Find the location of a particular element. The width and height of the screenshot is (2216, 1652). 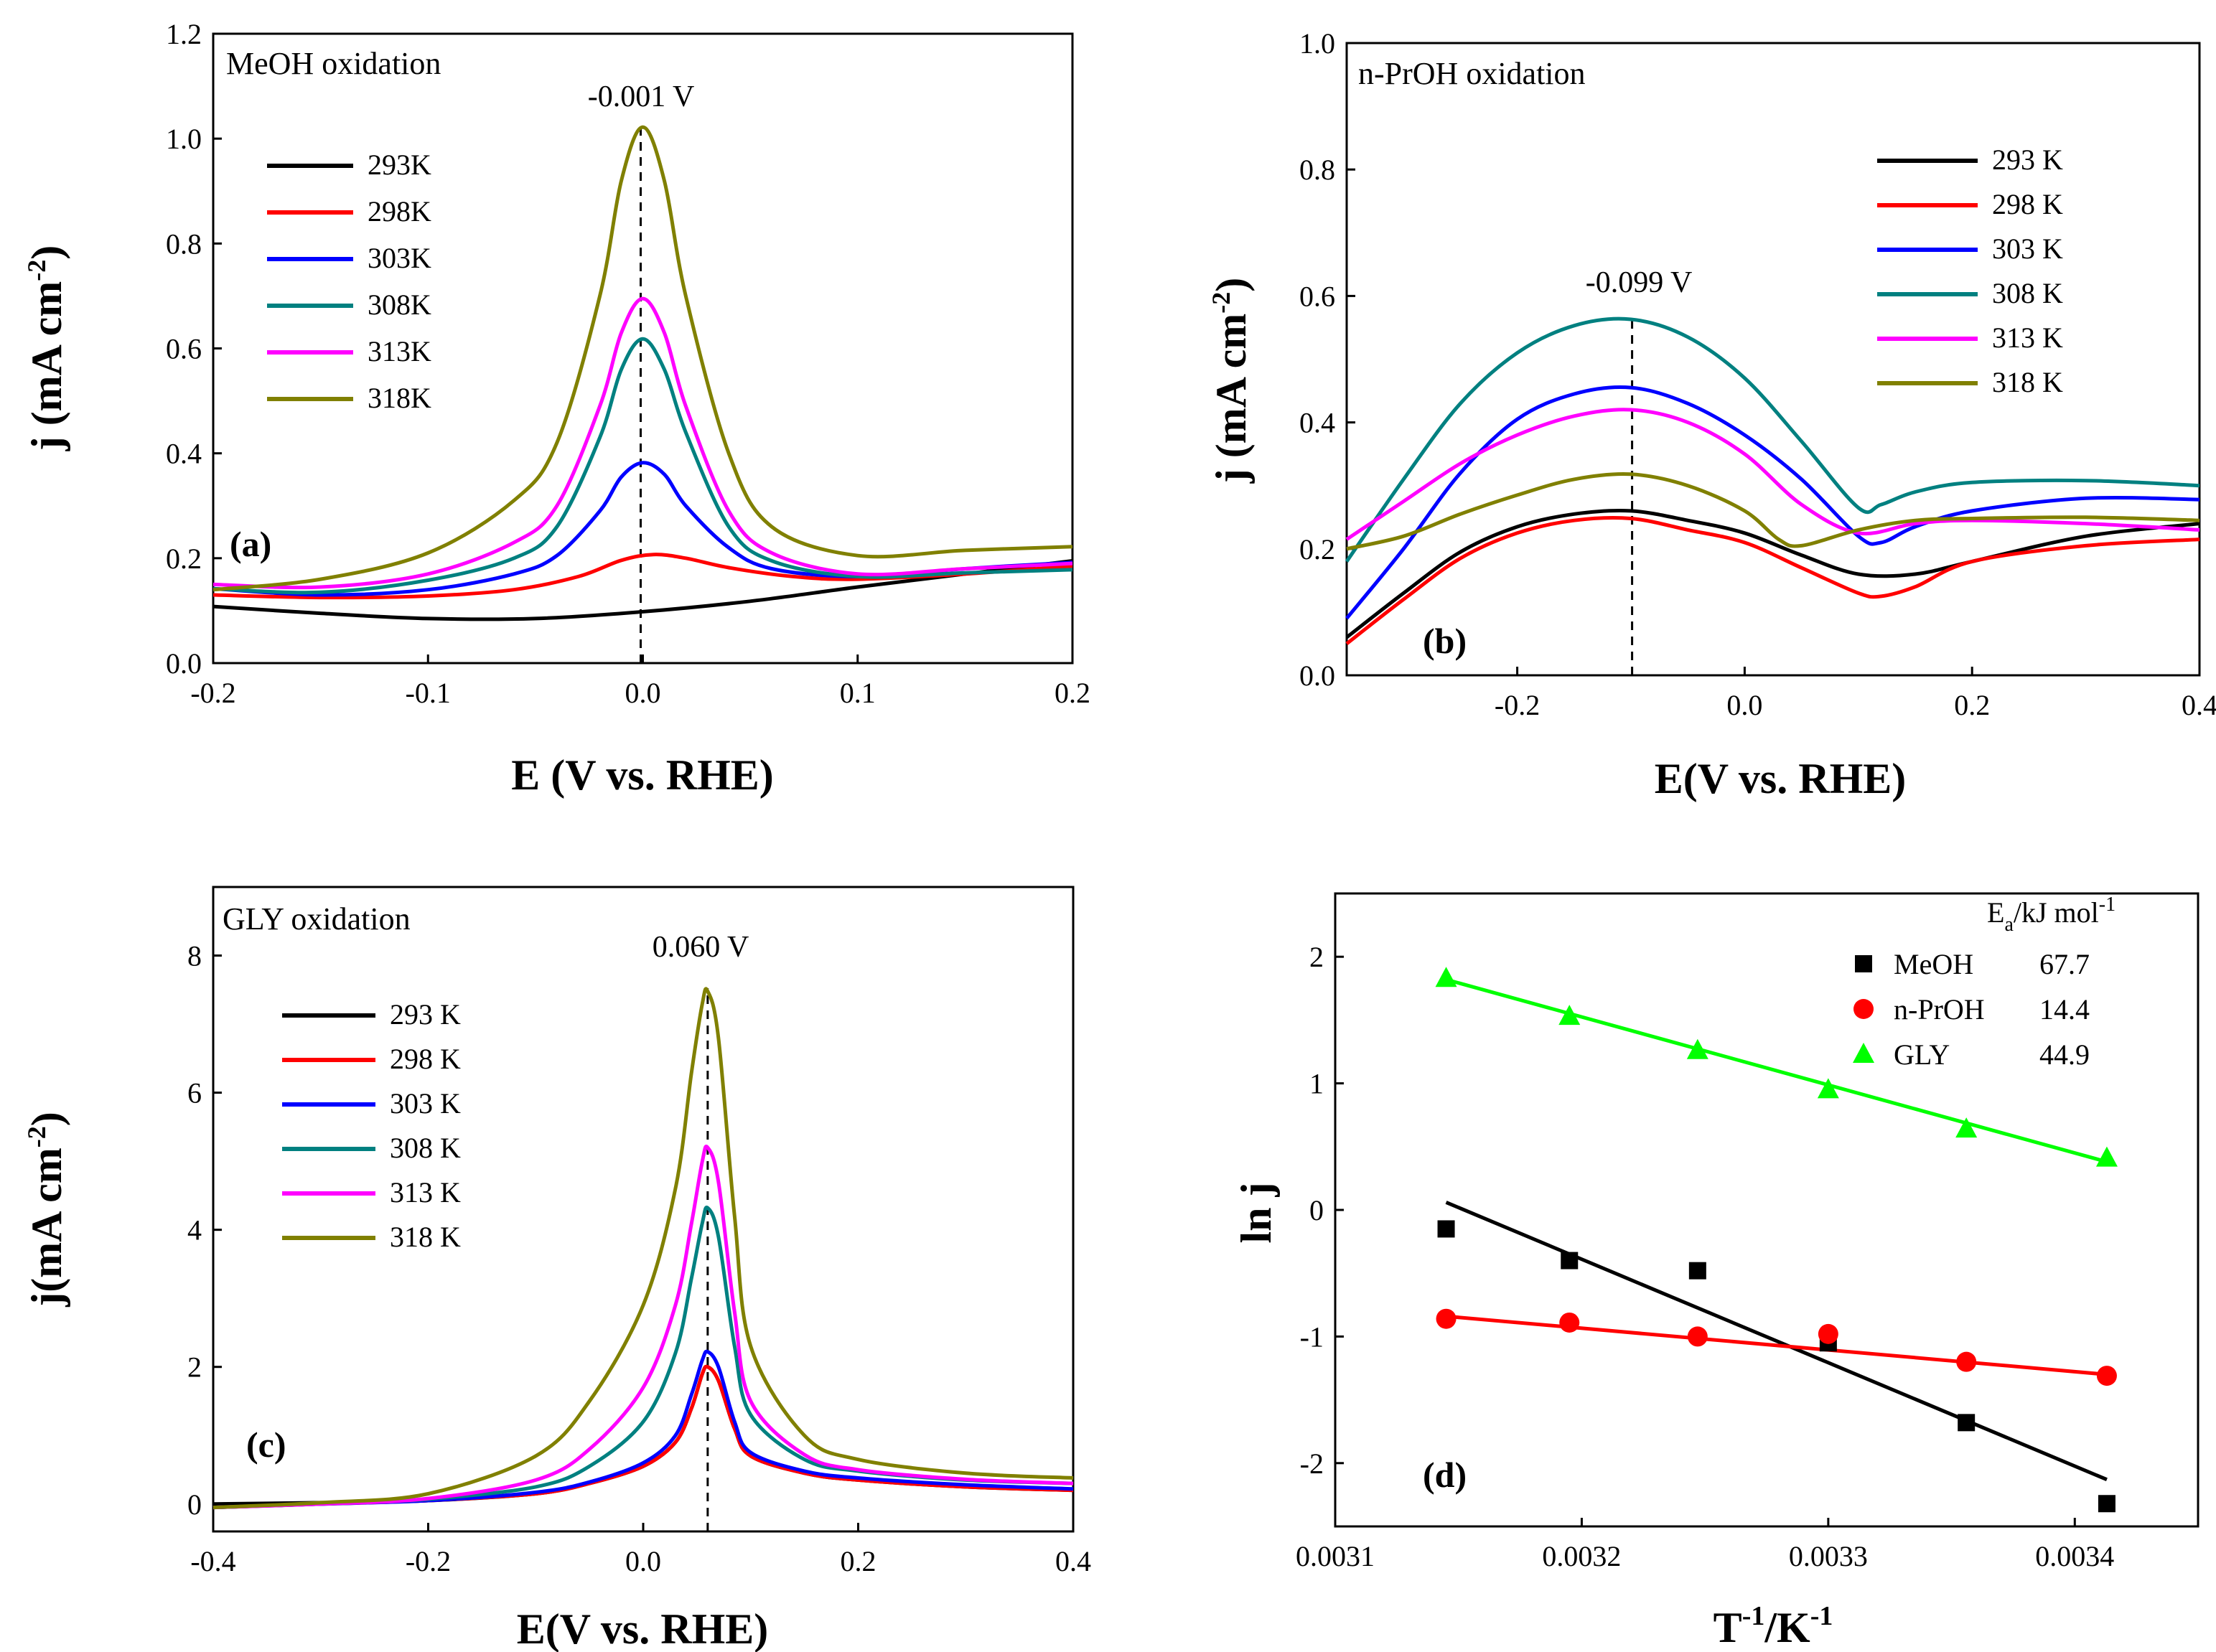

panel-c-x-tick-label: -0.4 is located at coordinates (212, 1561).